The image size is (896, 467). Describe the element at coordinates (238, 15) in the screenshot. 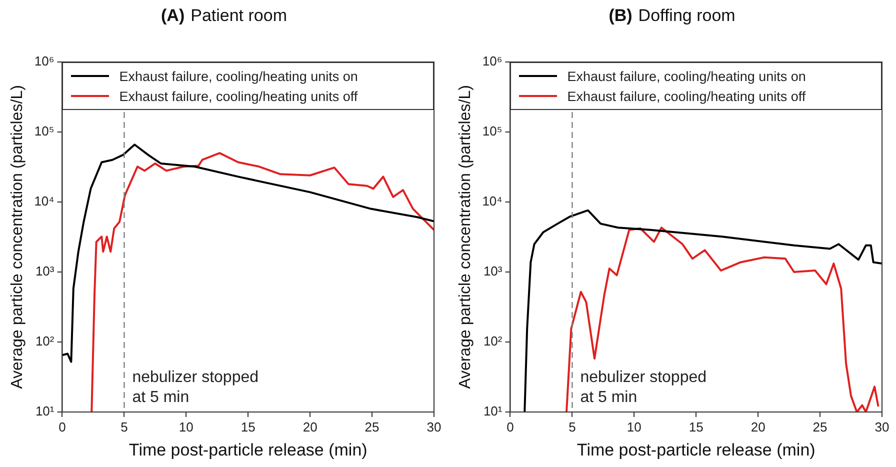

I see `chart-subtitle: Patient room` at that location.